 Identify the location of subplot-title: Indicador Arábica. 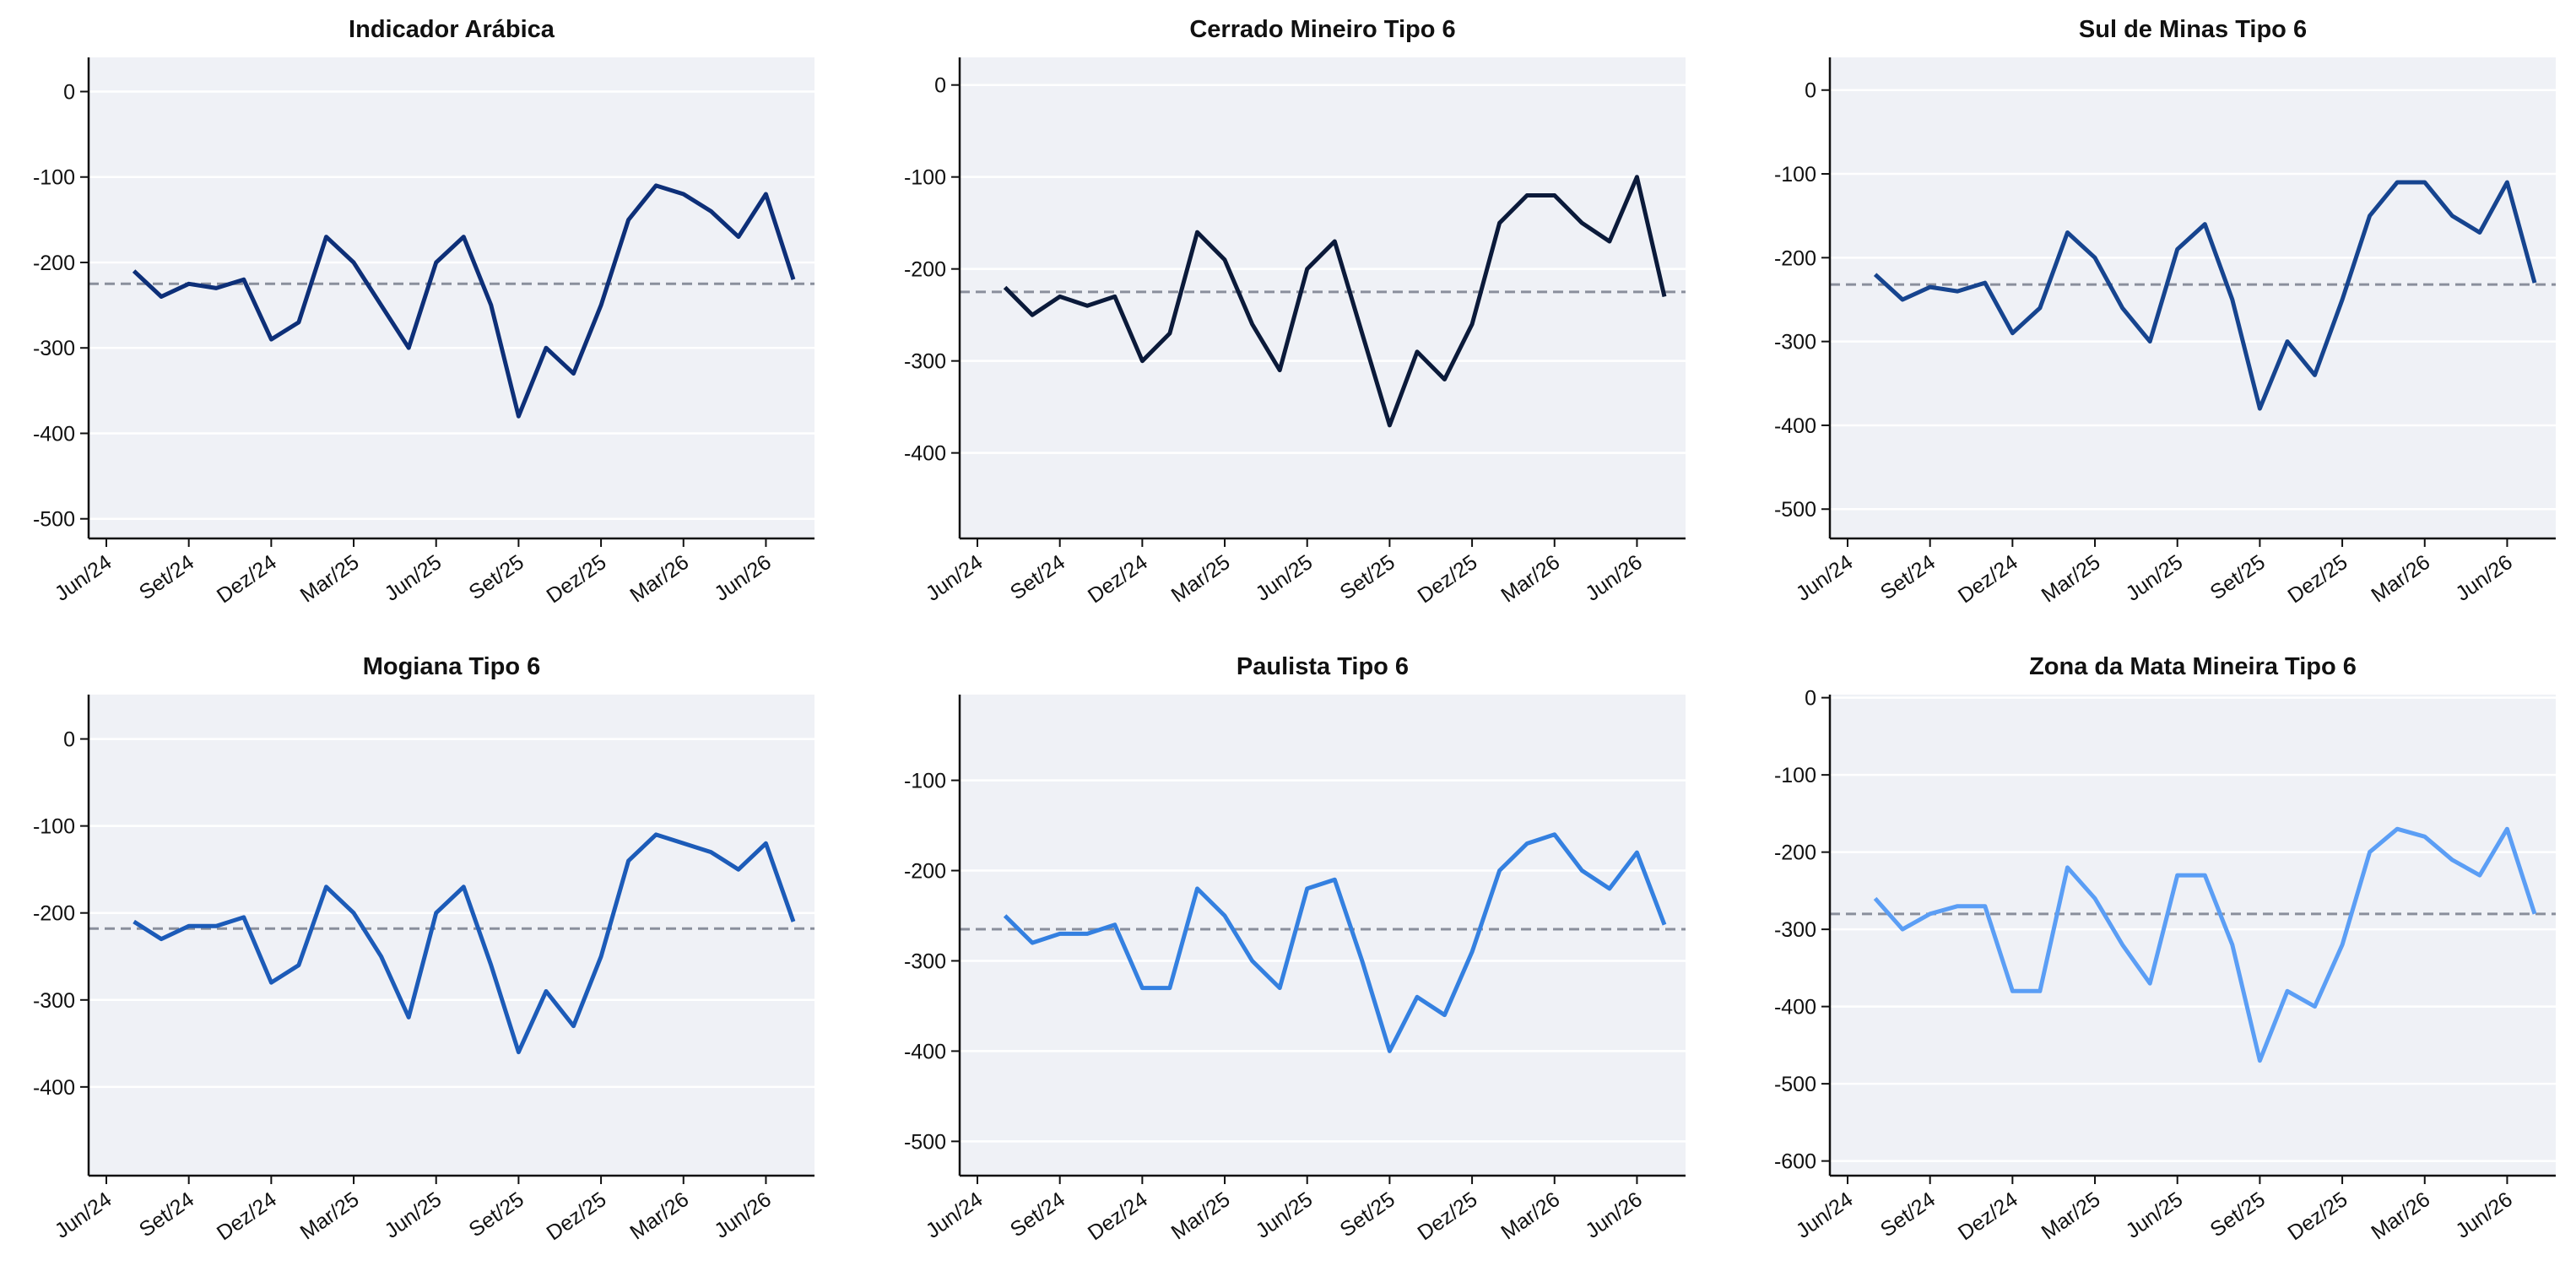
(452, 29).